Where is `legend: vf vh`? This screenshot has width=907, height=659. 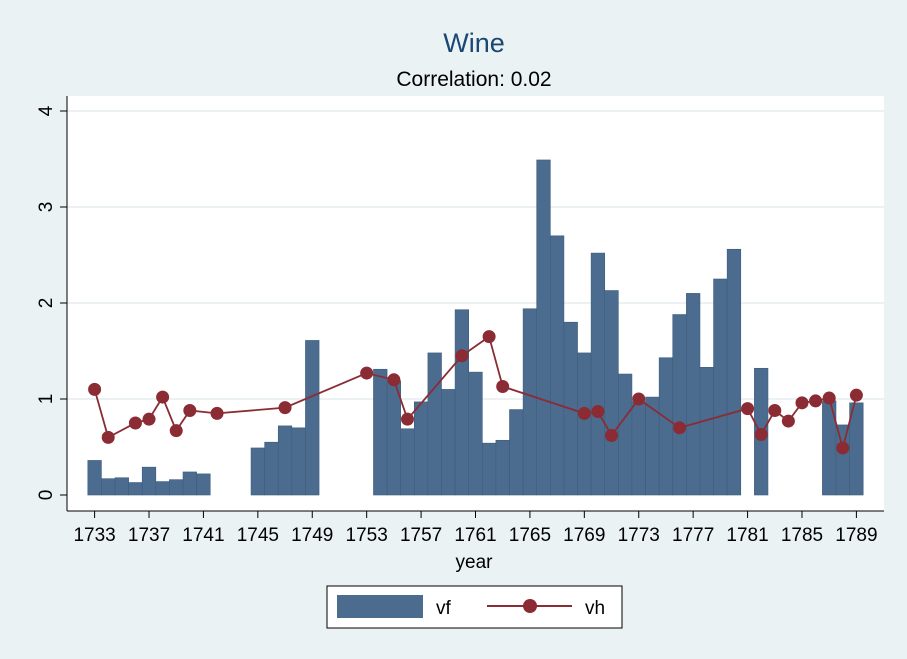
legend: vf vh is located at coordinates (474, 607).